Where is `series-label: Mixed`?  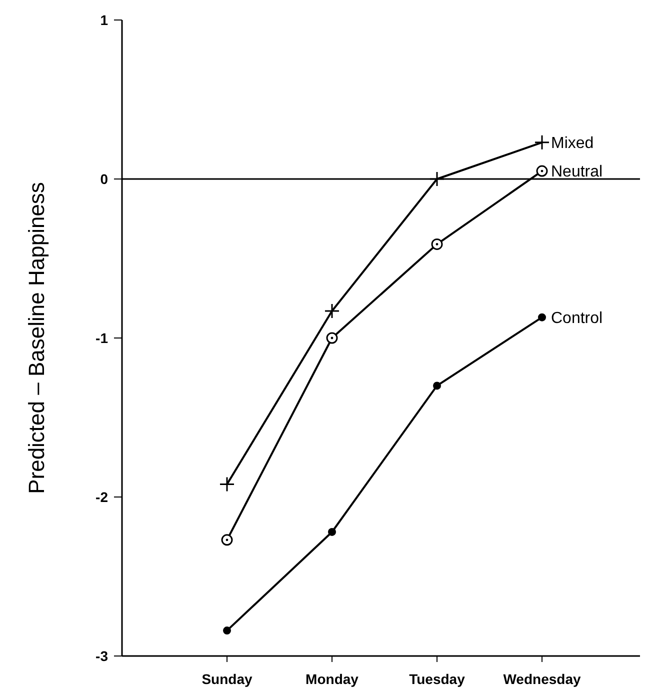 series-label: Mixed is located at coordinates (572, 143).